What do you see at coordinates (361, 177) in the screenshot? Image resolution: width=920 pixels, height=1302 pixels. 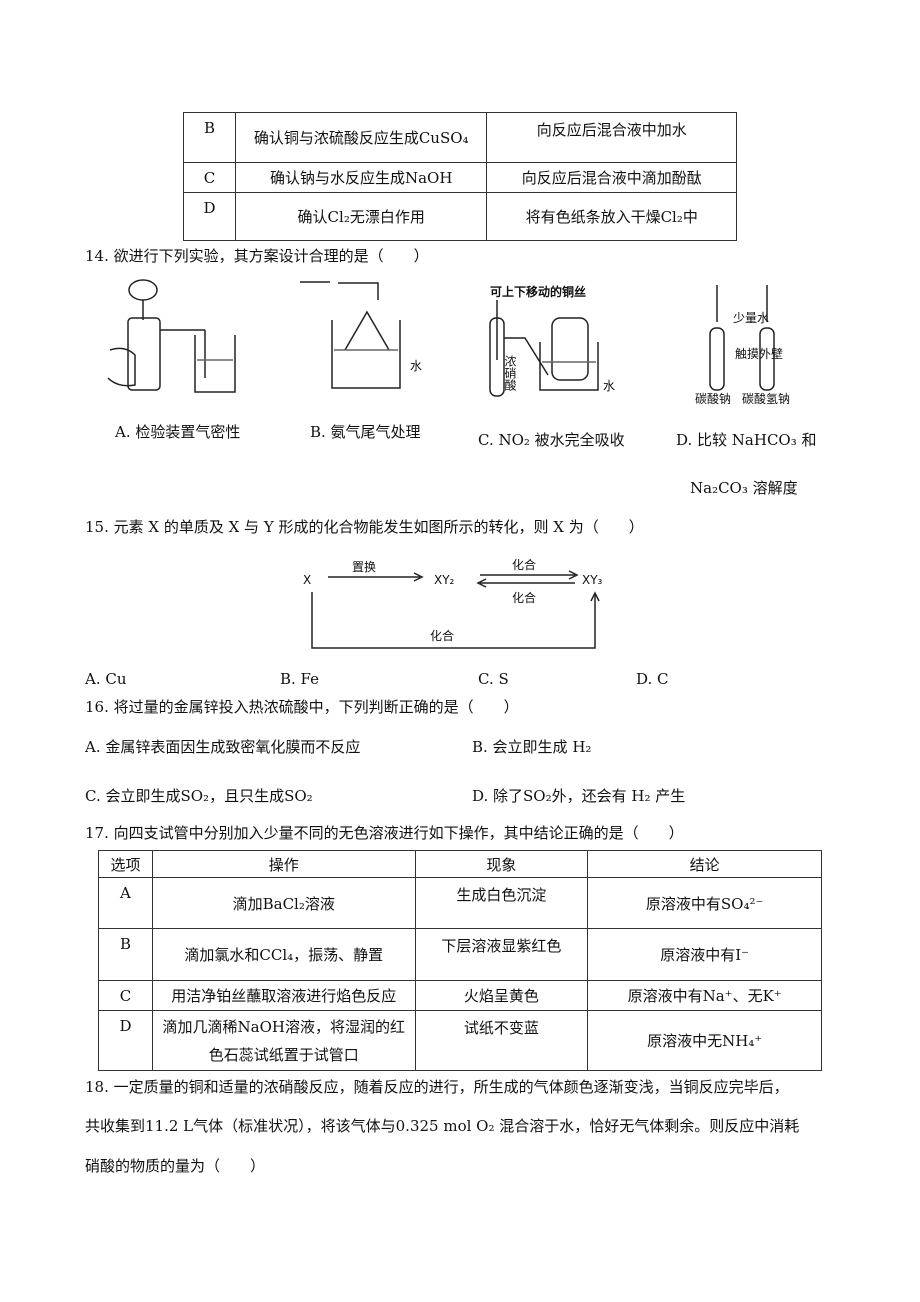 I see `cell: 确认钠与水反应生成NaOH` at bounding box center [361, 177].